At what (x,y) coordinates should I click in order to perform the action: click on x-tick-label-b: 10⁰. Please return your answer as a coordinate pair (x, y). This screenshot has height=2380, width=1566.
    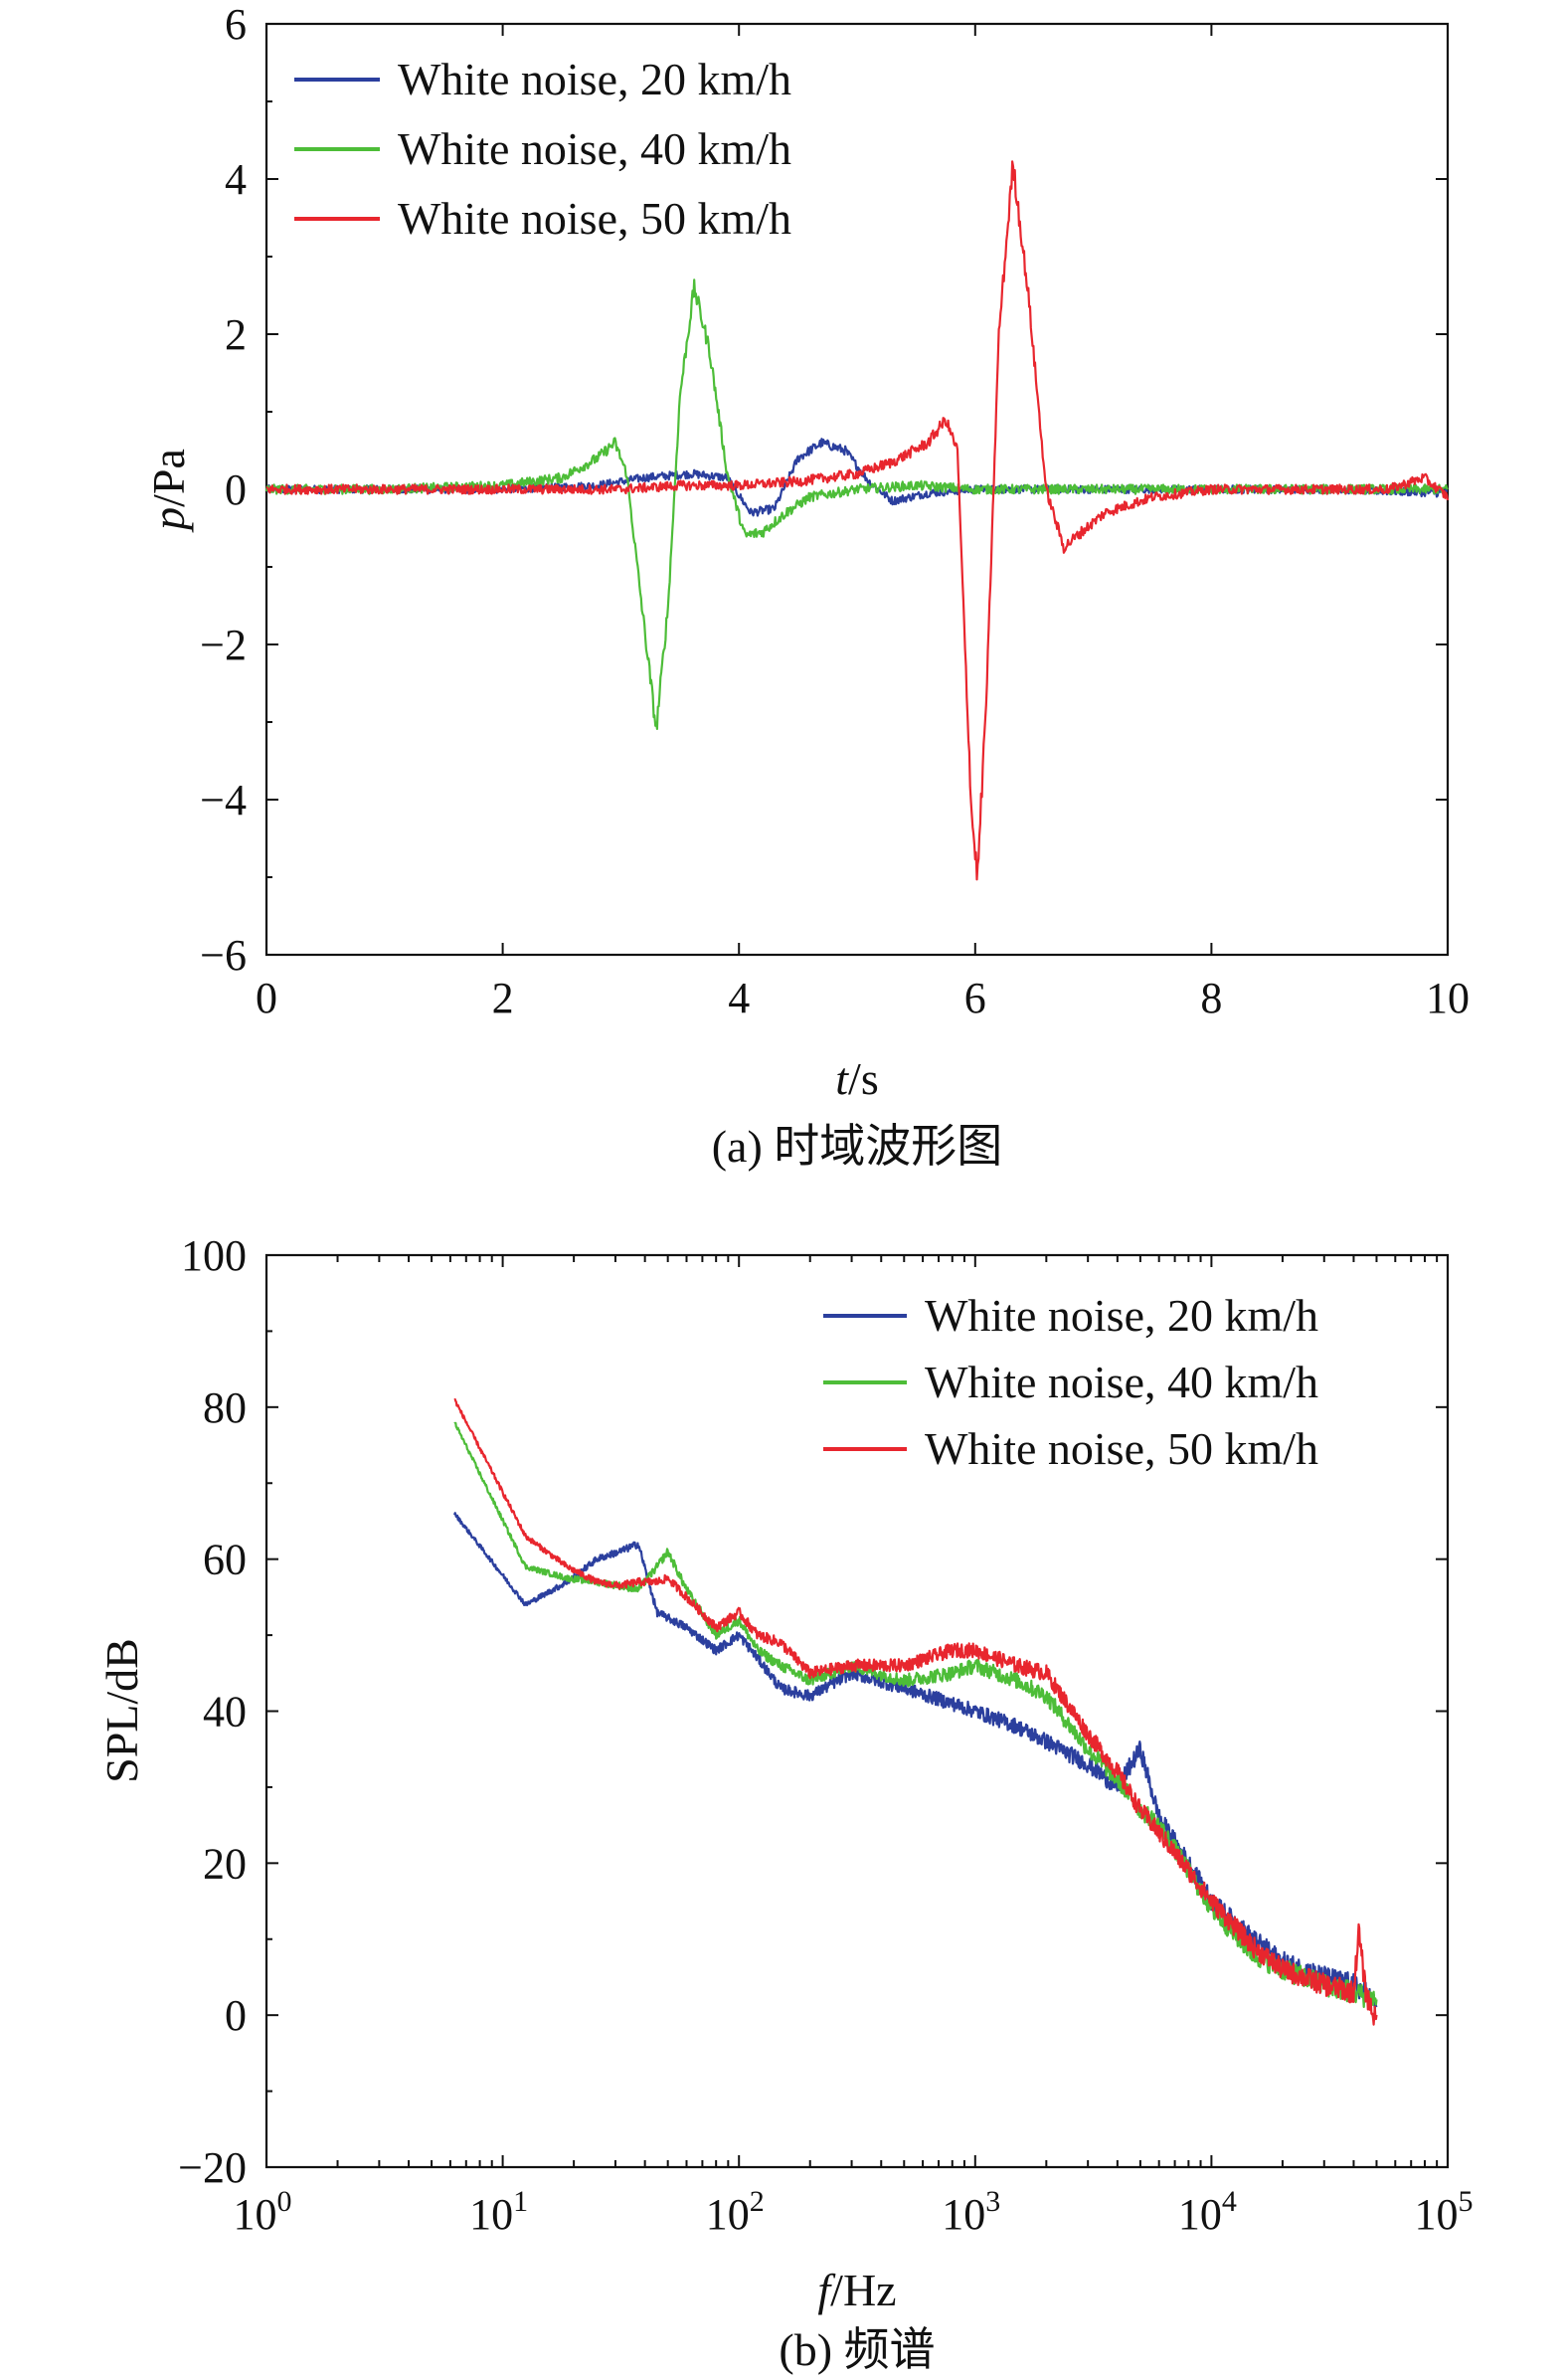
    Looking at the image, I should click on (263, 2212).